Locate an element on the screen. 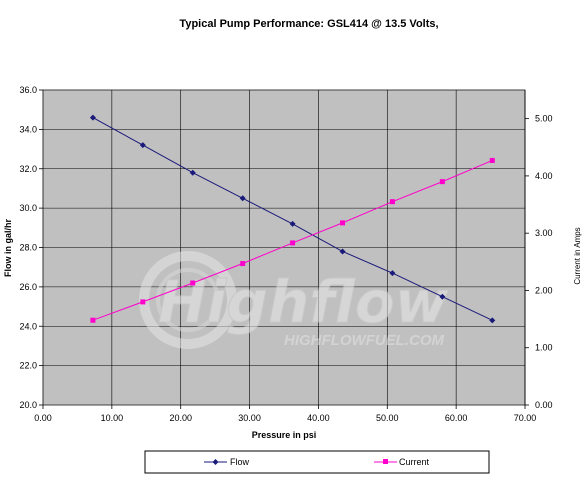 The width and height of the screenshot is (588, 500). left-tick-label: 32.0 is located at coordinates (28, 169).